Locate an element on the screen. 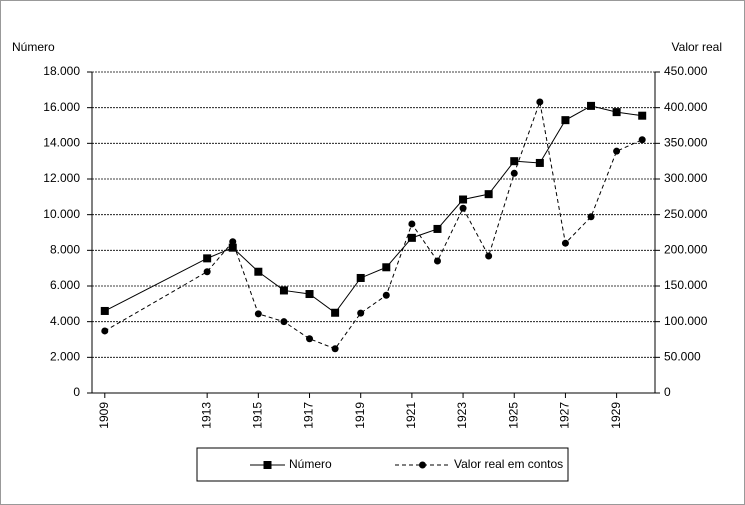  y-tick-label: 10.000 is located at coordinates (61, 214).